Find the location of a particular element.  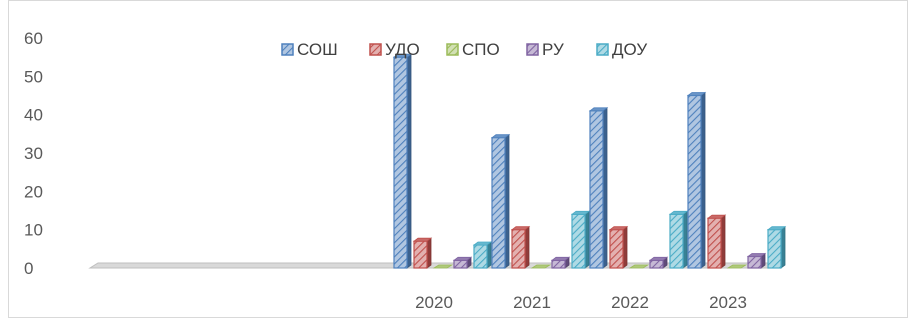

bar-ДОУ-2022 is located at coordinates (678, 239).